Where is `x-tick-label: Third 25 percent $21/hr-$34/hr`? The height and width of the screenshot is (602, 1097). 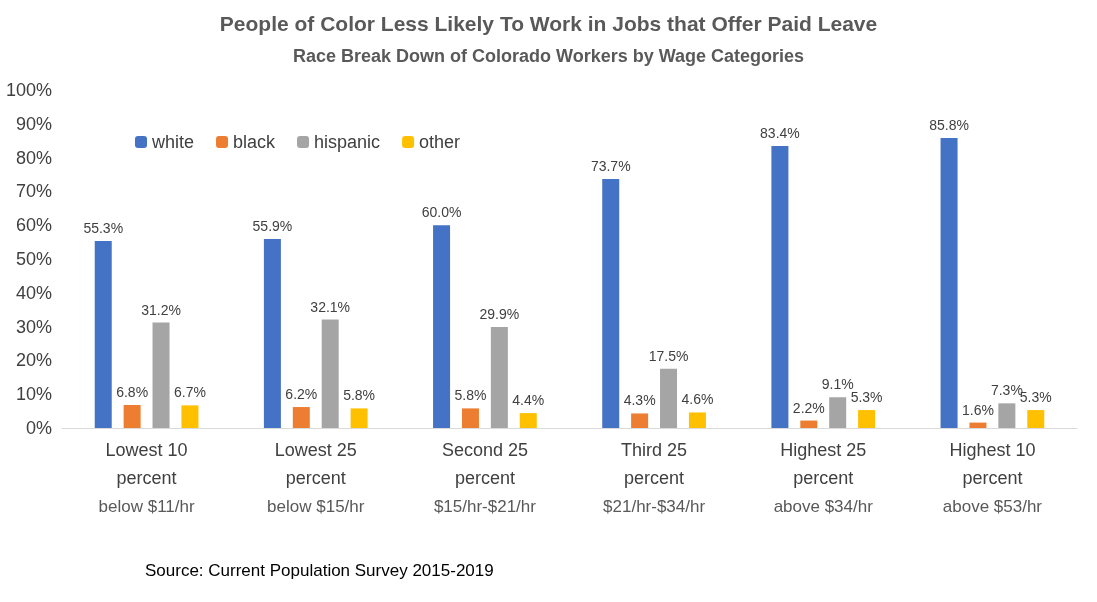
x-tick-label: Third 25 percent $21/hr-$34/hr is located at coordinates (654, 478).